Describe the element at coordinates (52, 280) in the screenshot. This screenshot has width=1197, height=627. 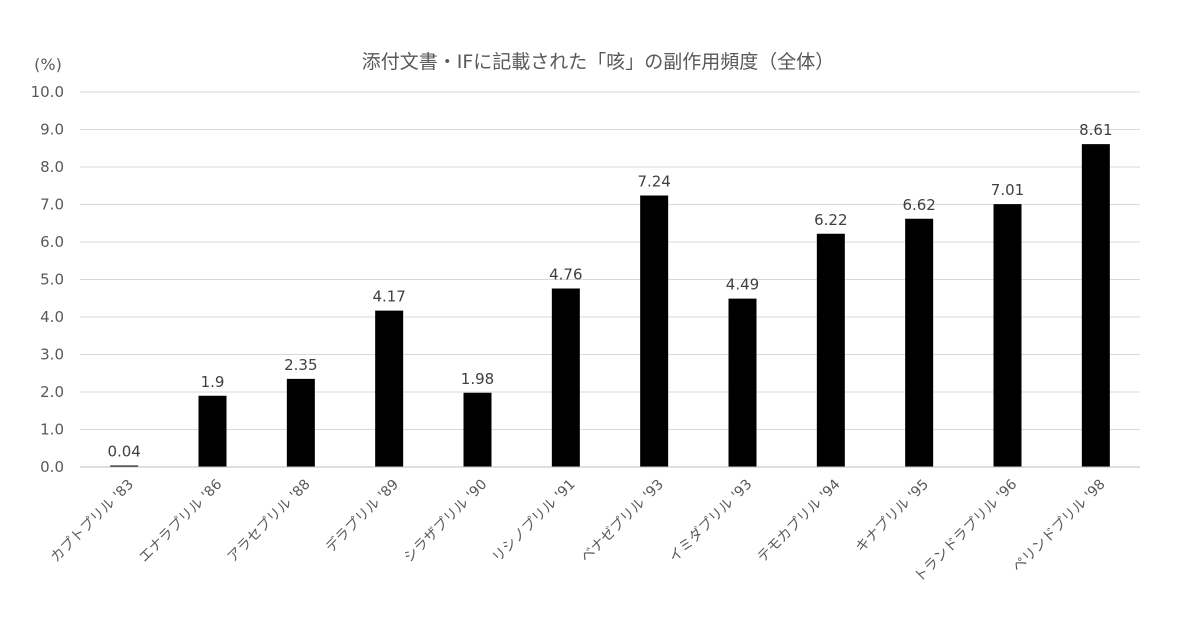
I see `y-tick-label: 5.0` at that location.